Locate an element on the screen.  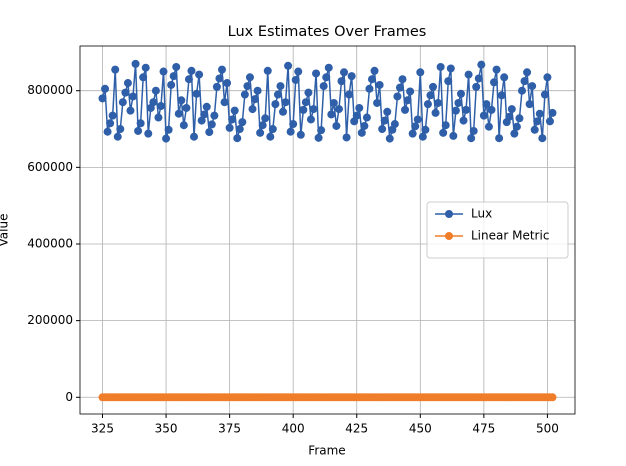
legend: Lux Linear Metric is located at coordinates (497, 230).